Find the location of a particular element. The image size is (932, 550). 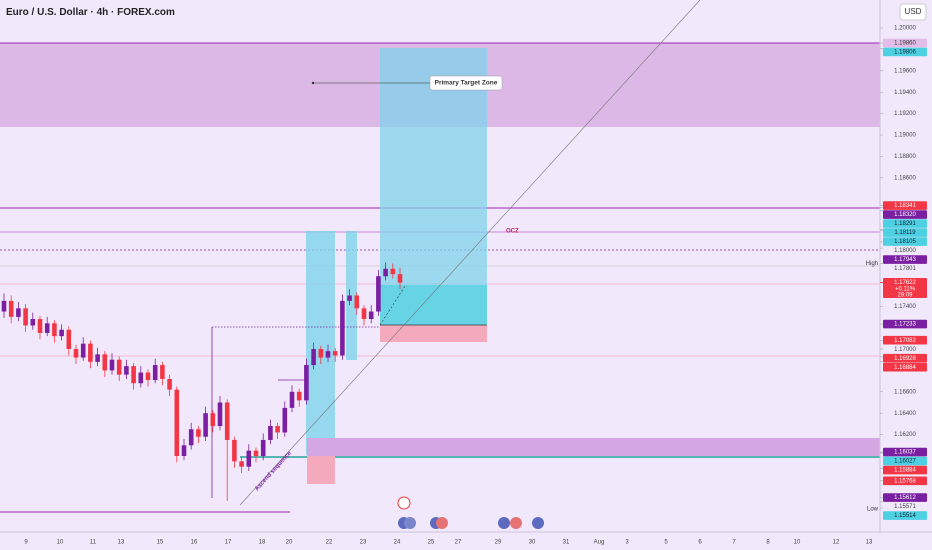

price-label: 1.16027 is located at coordinates (905, 462).